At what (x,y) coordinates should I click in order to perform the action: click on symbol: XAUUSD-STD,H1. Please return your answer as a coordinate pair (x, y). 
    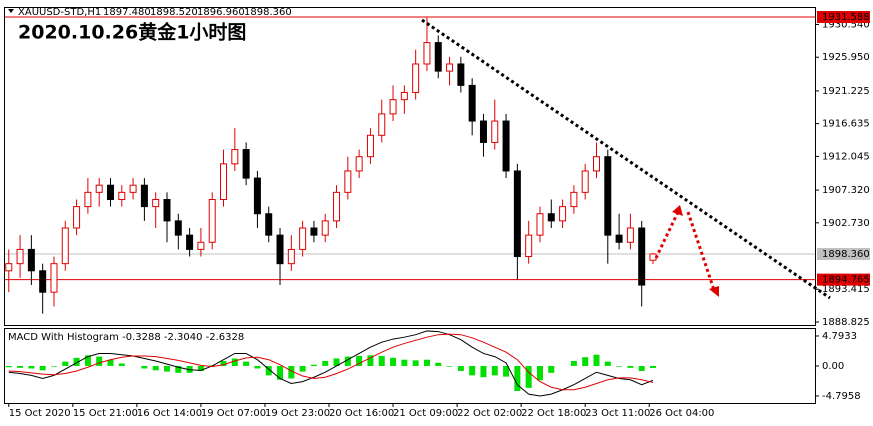
    Looking at the image, I should click on (59, 12).